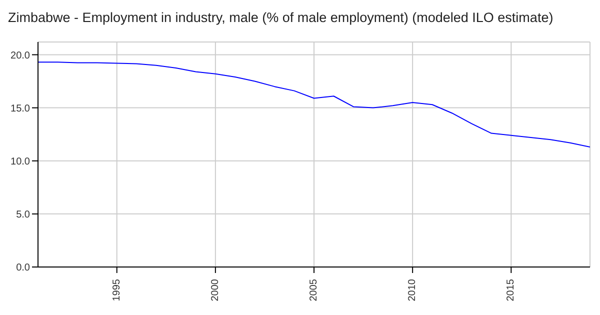 Image resolution: width=600 pixels, height=315 pixels. I want to click on y-tick-label: 0.0, so click(23, 268).